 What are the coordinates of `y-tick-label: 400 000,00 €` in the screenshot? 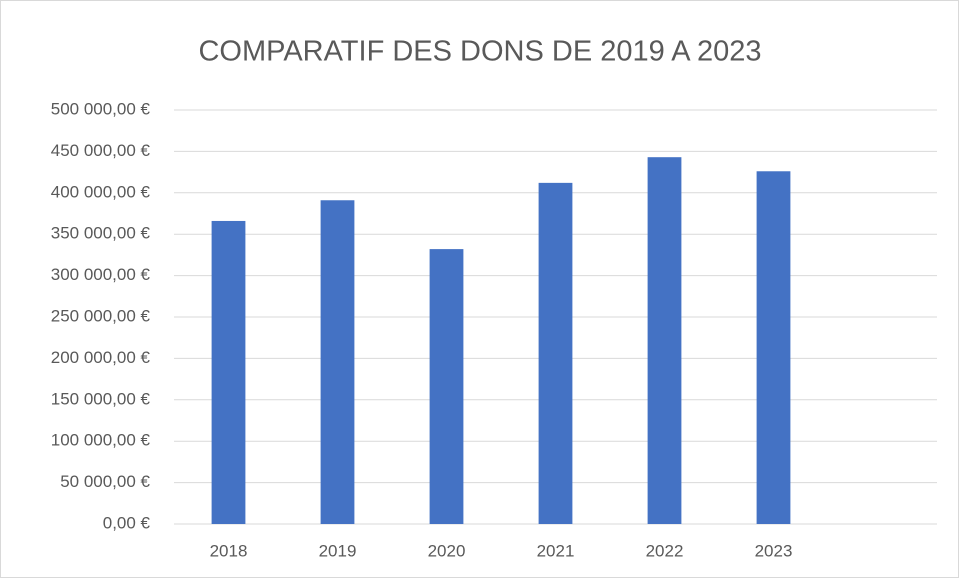 It's located at (101, 191).